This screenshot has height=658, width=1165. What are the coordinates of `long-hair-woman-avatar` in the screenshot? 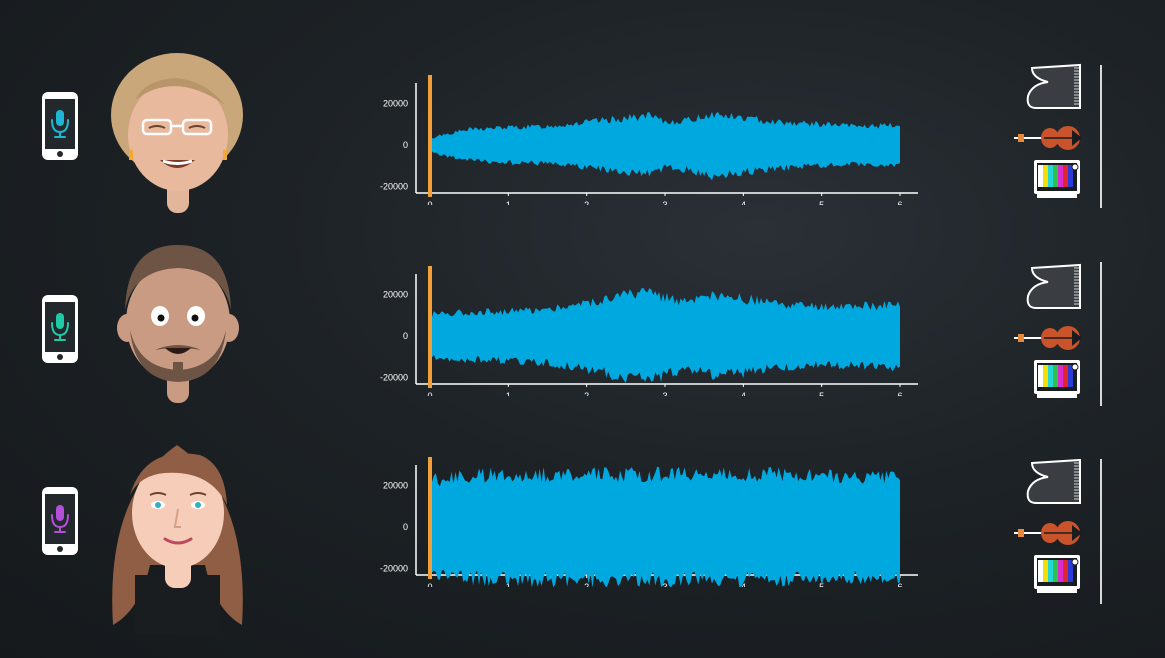 It's located at (177, 540).